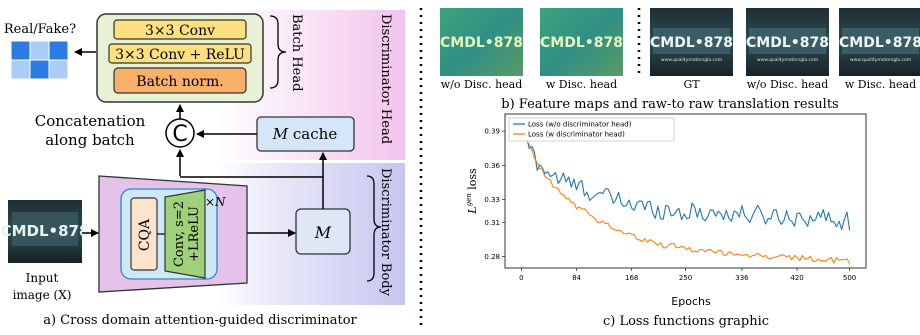 This screenshot has width=920, height=335. Describe the element at coordinates (580, 125) in the screenshot. I see `legend-label-0: Loss (w/o discriminator head)` at that location.